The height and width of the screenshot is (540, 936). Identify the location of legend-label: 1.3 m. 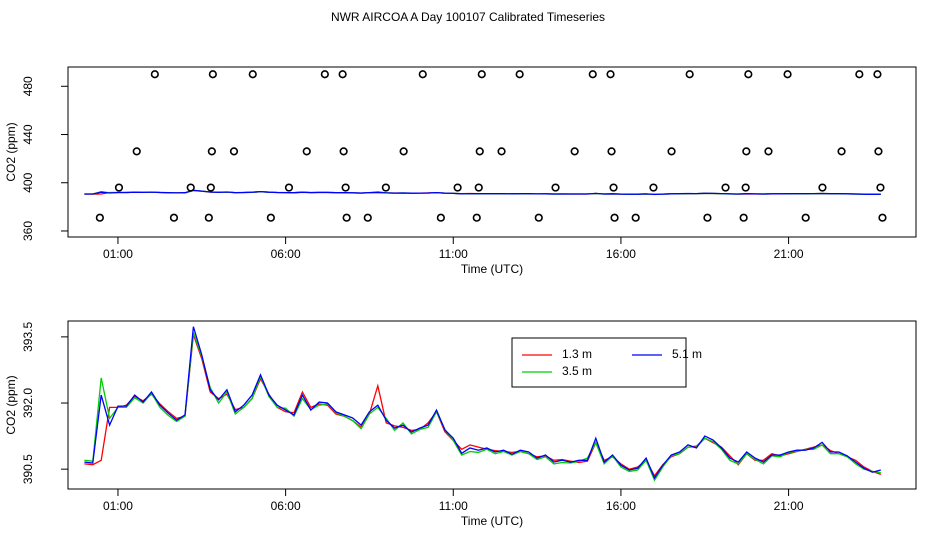
(577, 354).